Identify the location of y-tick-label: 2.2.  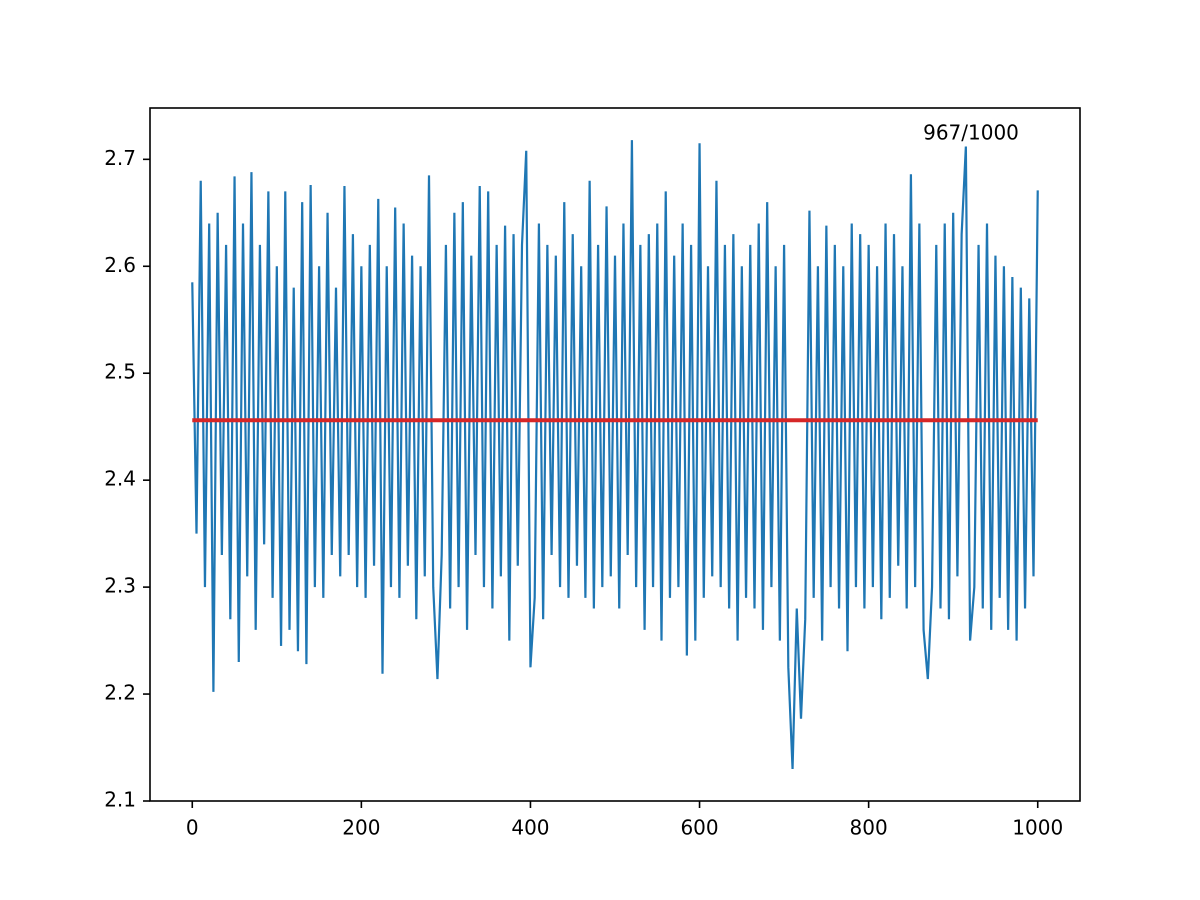
(120, 693).